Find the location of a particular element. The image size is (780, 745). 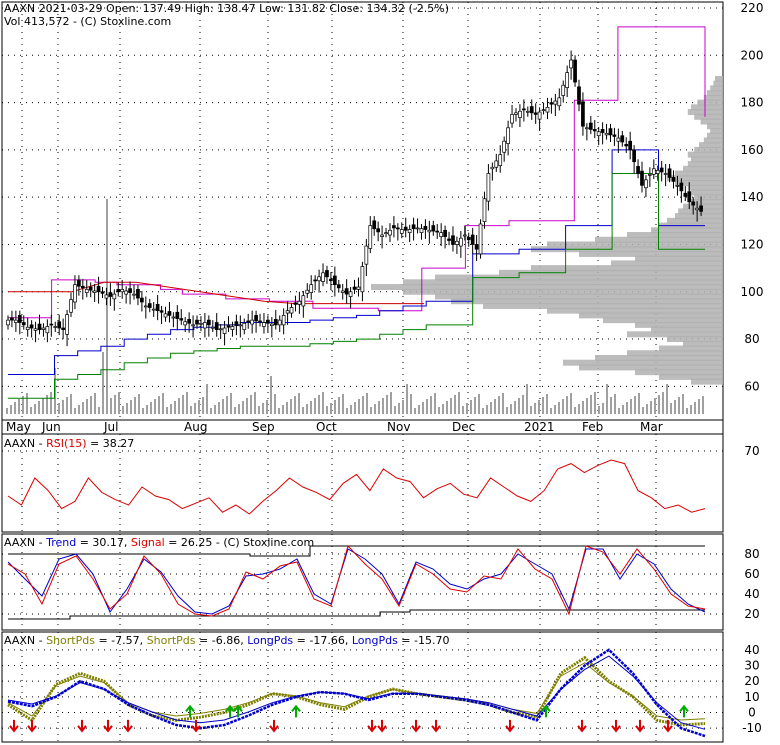

trend-tick-label: 20 is located at coordinates (751, 614).